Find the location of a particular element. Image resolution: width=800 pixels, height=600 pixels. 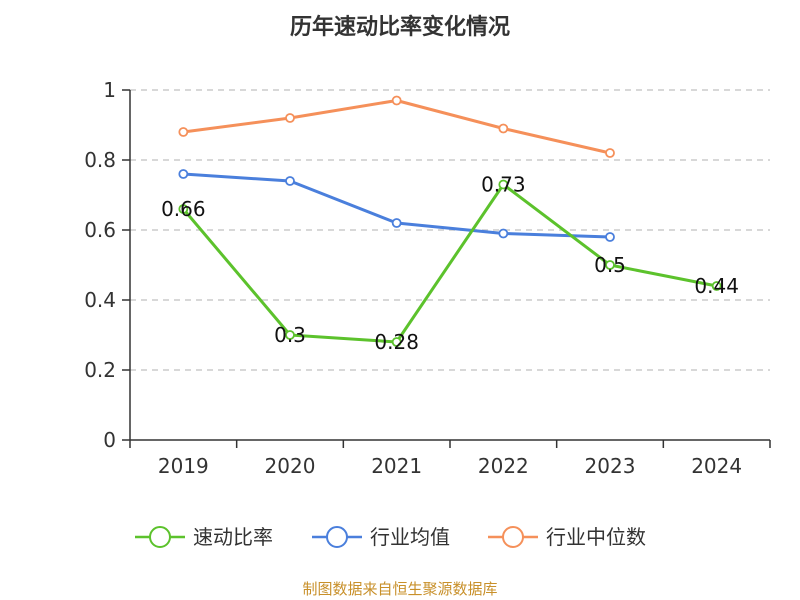

legend-item-2: 行业中位数 is located at coordinates (567, 537).